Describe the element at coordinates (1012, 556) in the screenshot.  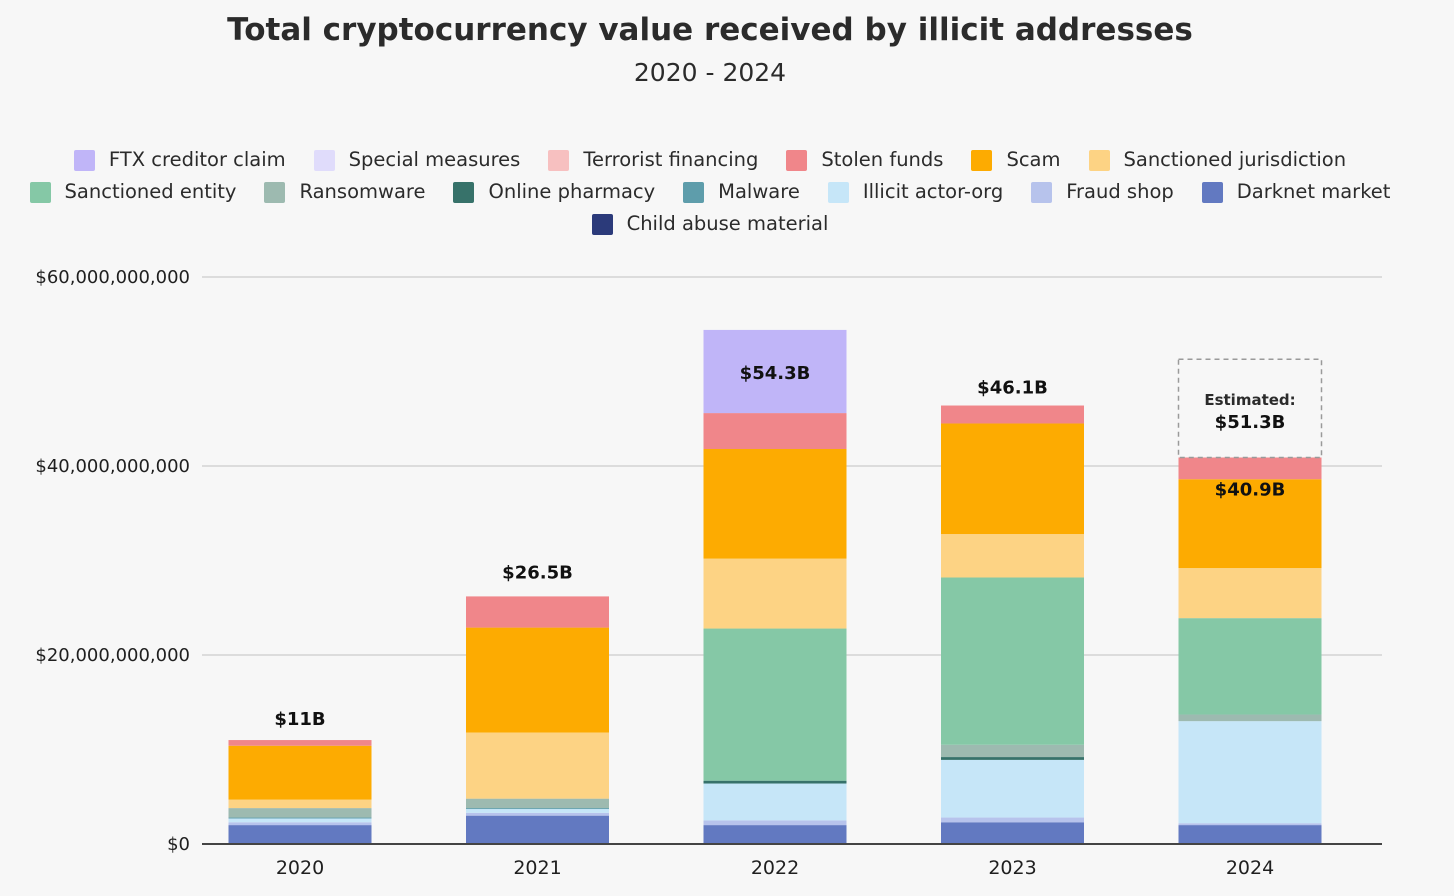
I see `bar-segment-sanctioned-jurisdiction-2023` at that location.